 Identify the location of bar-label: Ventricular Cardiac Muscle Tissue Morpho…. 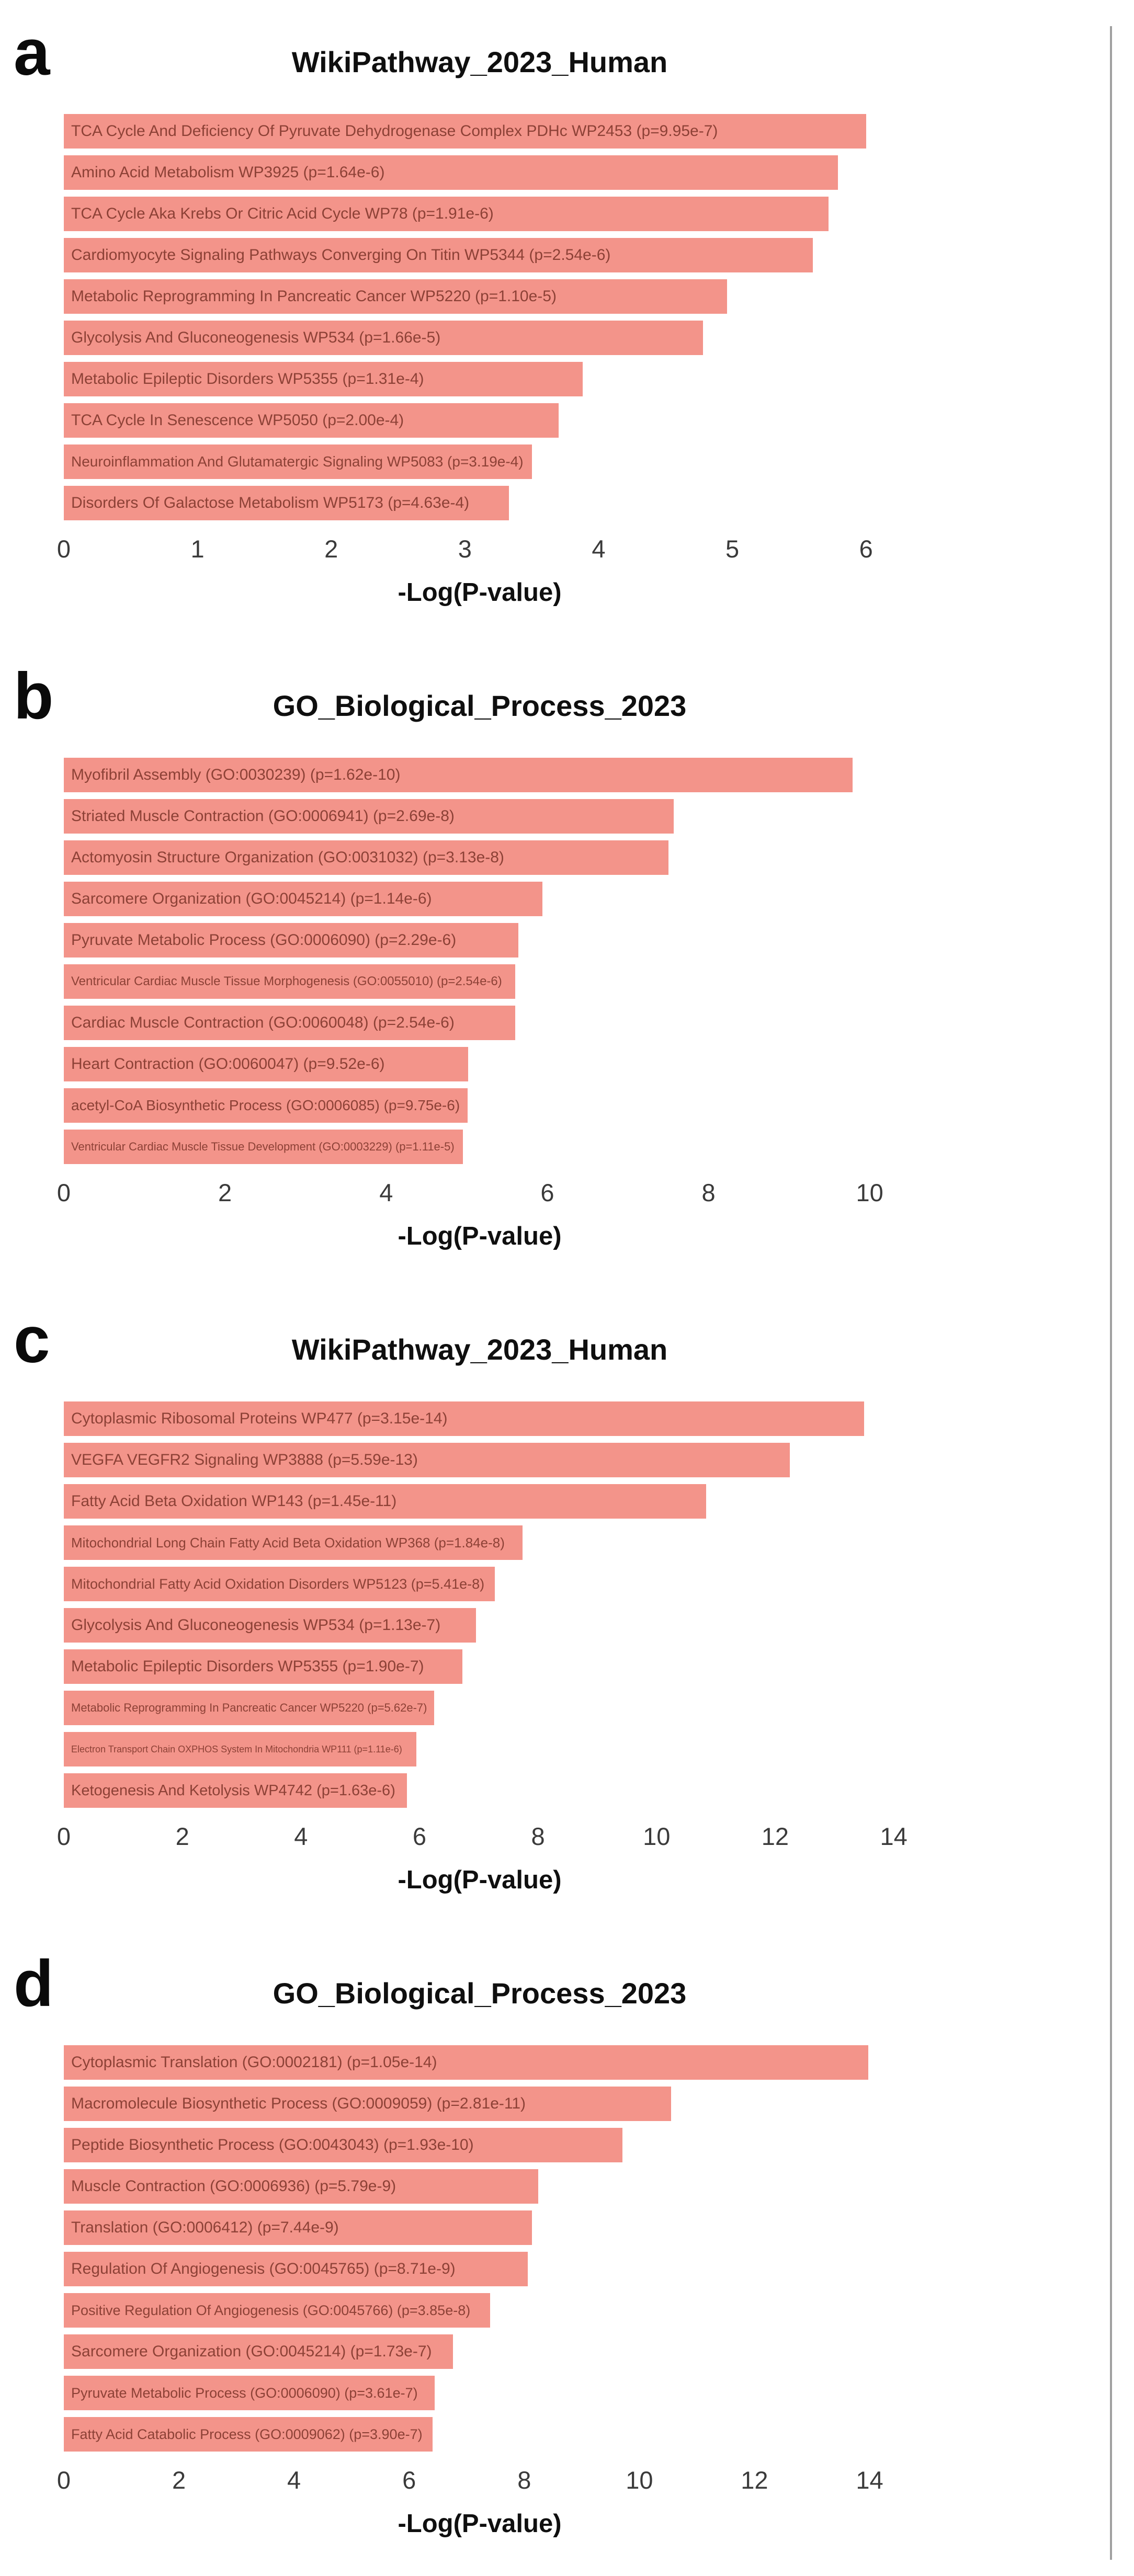
(286, 981).